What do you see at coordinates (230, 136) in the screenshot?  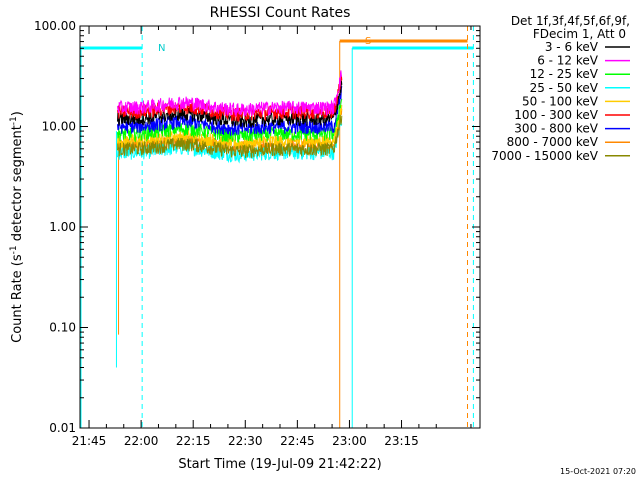 I see `series-line-7000-15000keV` at bounding box center [230, 136].